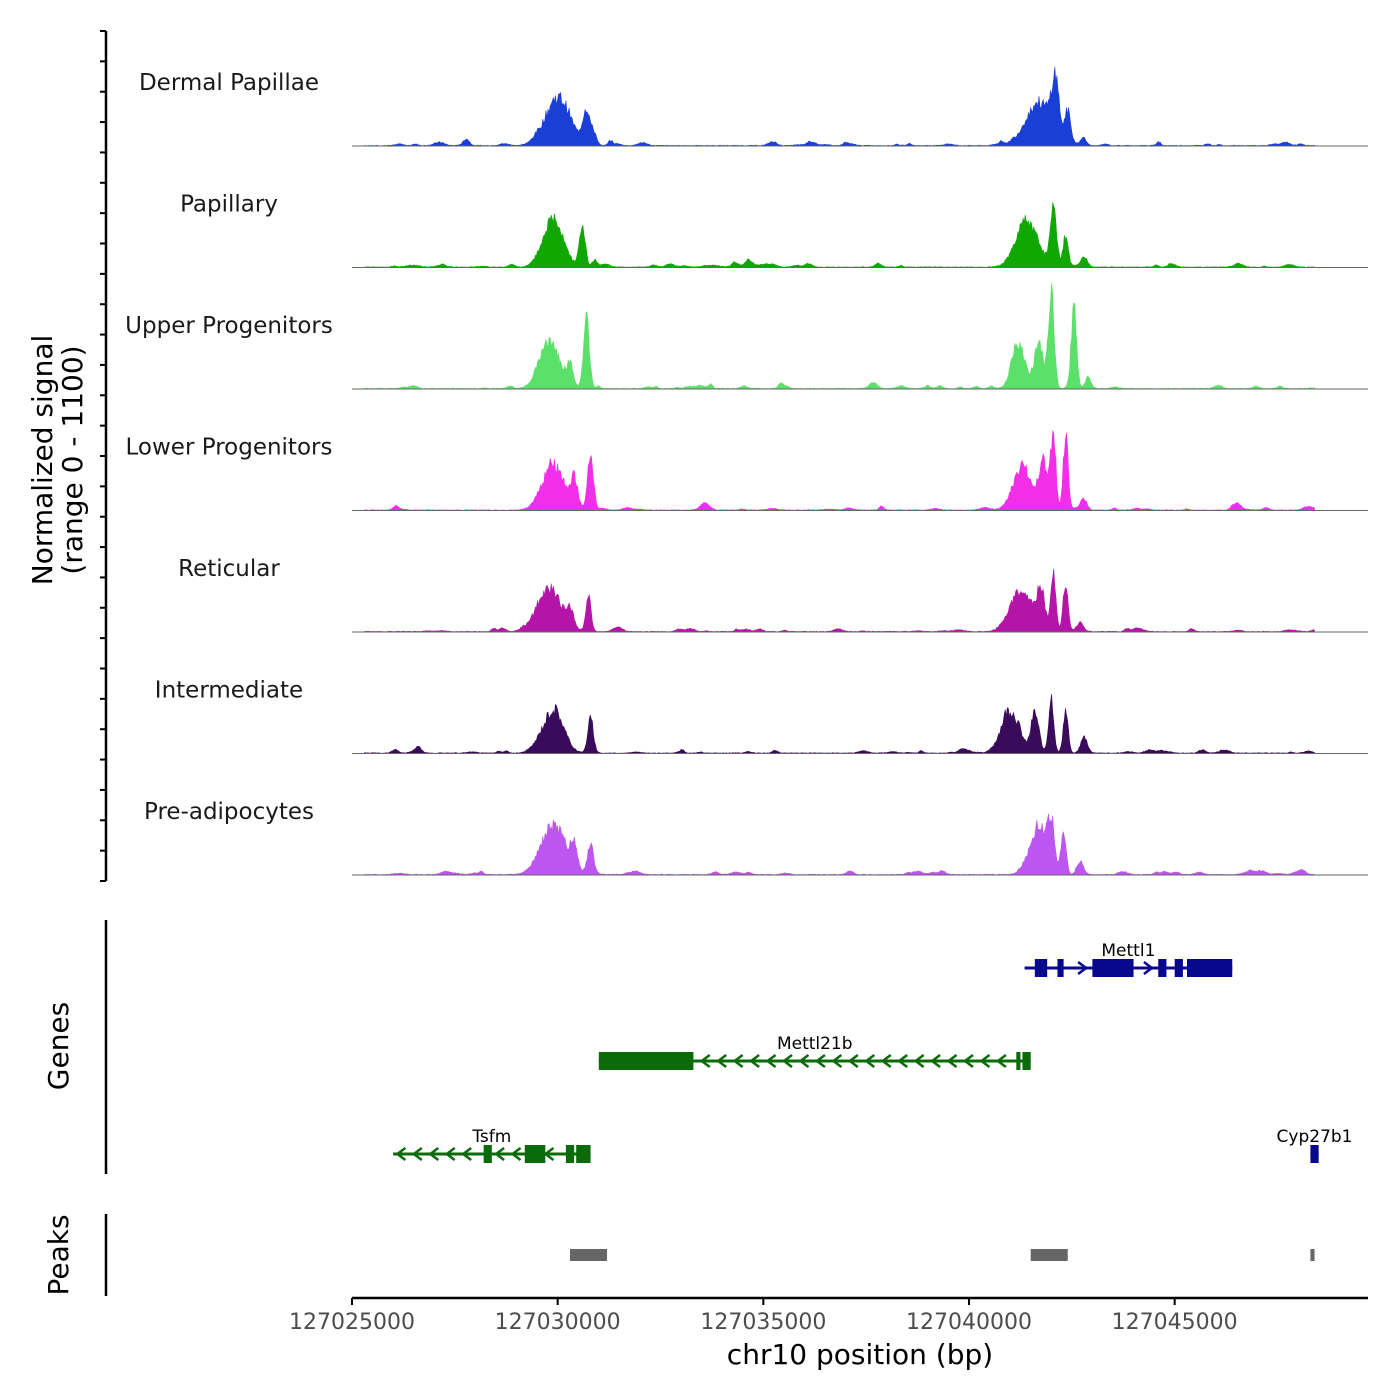 The height and width of the screenshot is (1400, 1400). I want to click on track-label: Reticular, so click(229, 569).